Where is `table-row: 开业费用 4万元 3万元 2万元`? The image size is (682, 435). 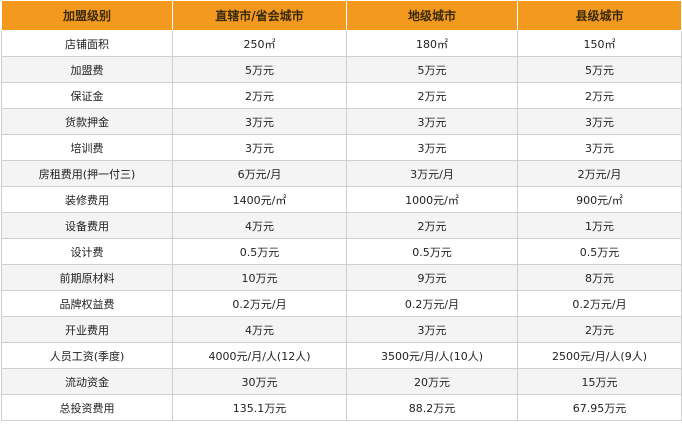
table-row: 开业费用 4万元 3万元 2万元 is located at coordinates (341, 329).